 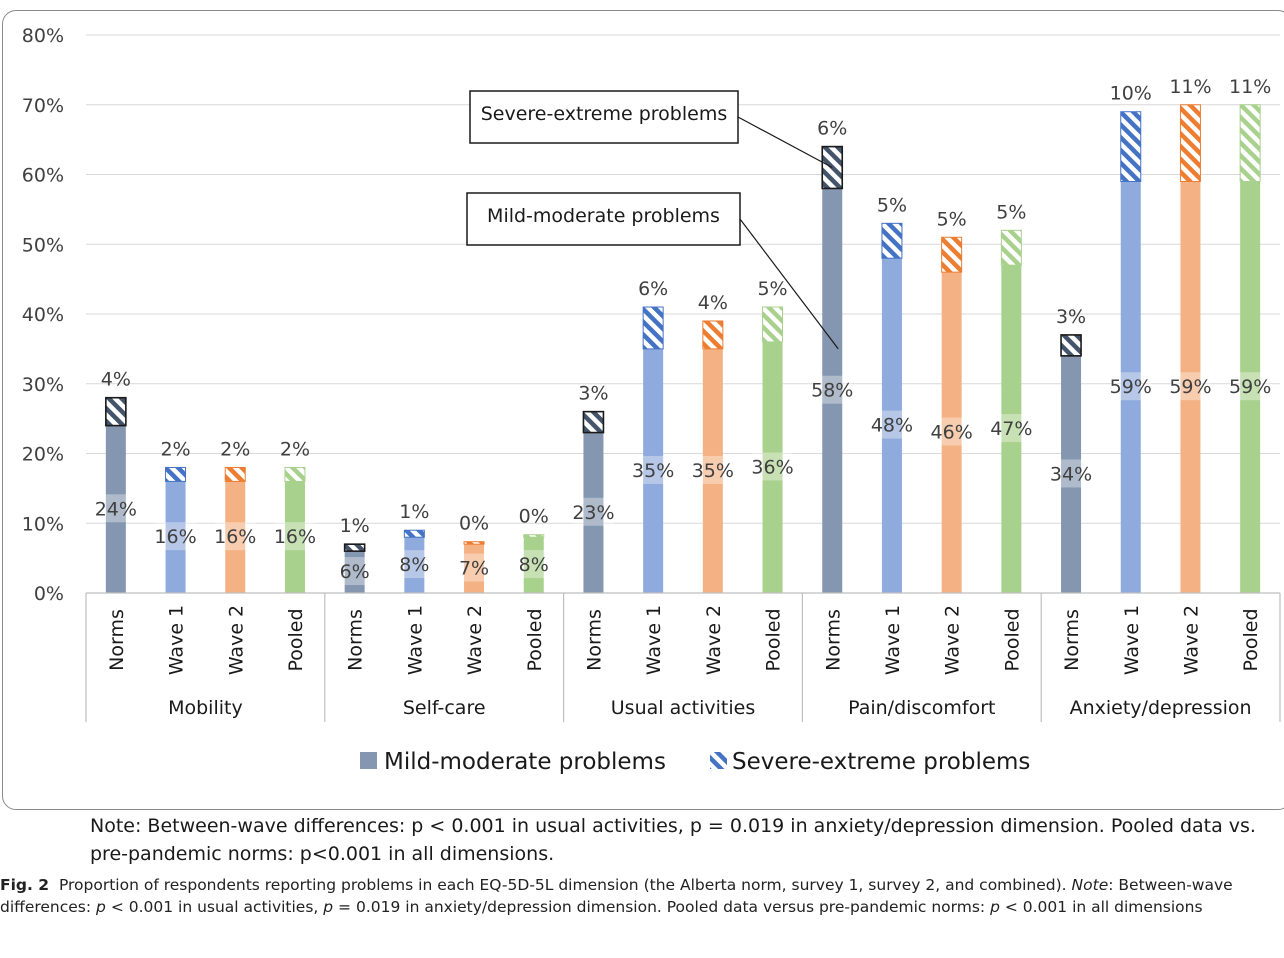 I want to click on data-label-severe: 3%, so click(x=1071, y=317).